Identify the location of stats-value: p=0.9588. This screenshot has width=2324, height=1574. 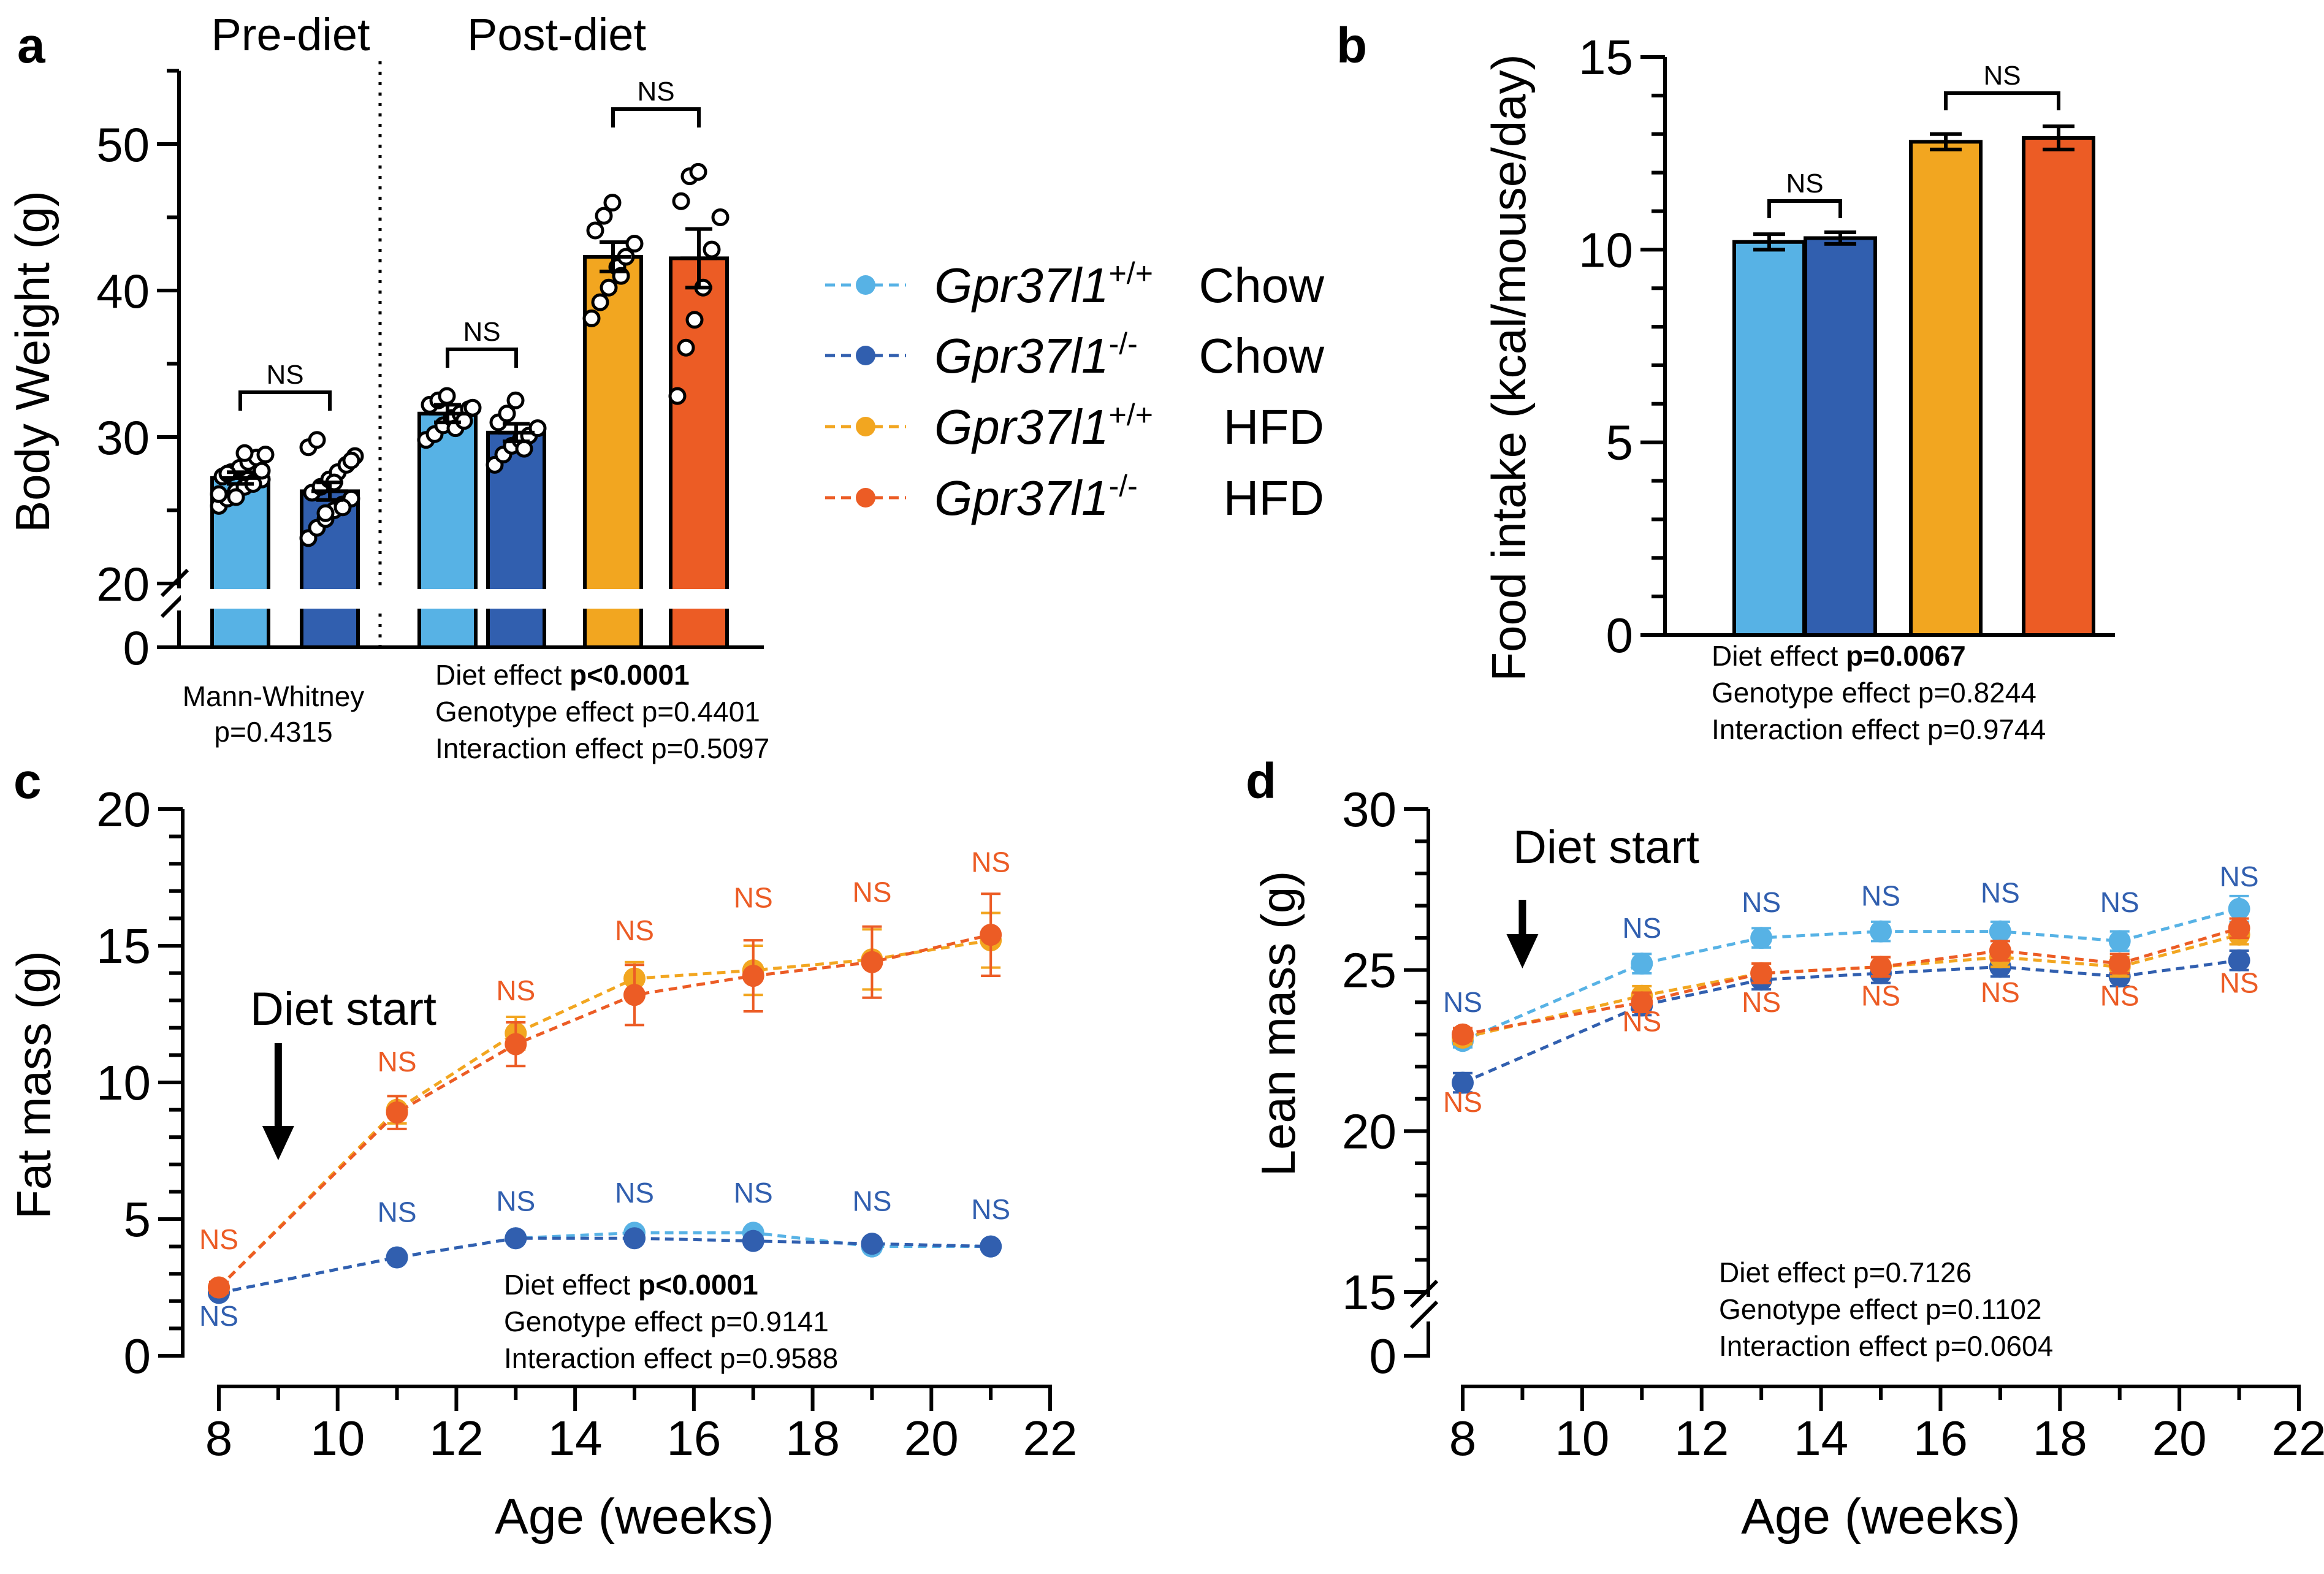
(779, 1358).